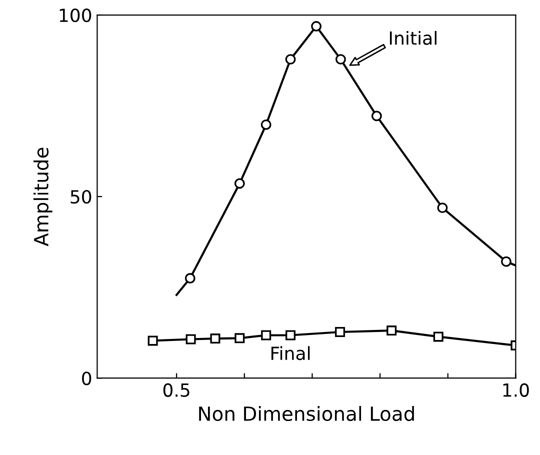 The image size is (540, 455). Describe the element at coordinates (76, 15) in the screenshot. I see `y-tick-label: 100` at that location.